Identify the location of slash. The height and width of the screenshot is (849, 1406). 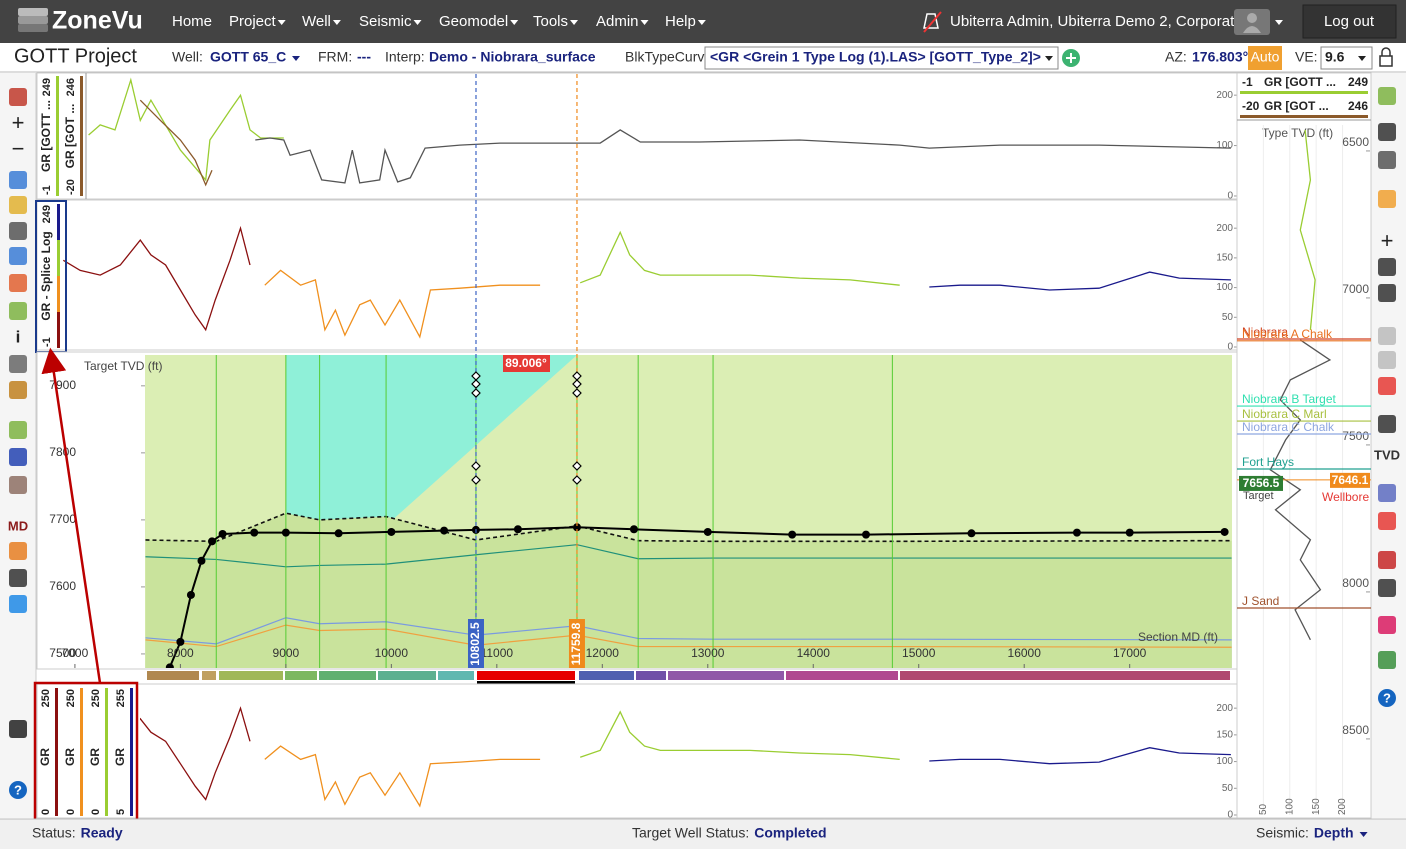
(932, 22).